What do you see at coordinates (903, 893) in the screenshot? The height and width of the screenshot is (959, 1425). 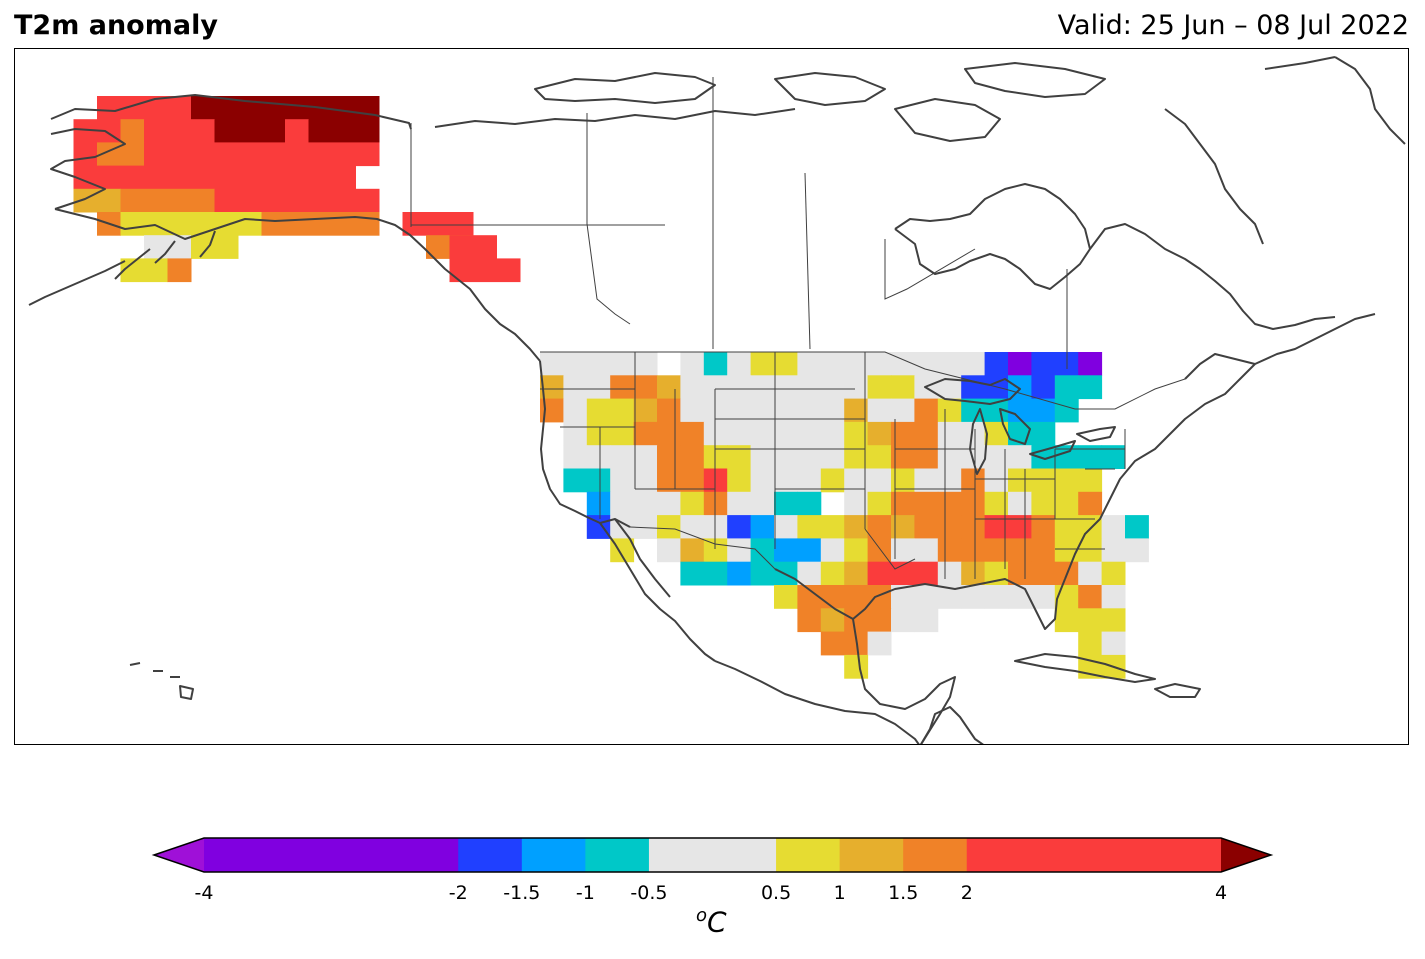 I see `colorbar-tick-label: 1.5` at bounding box center [903, 893].